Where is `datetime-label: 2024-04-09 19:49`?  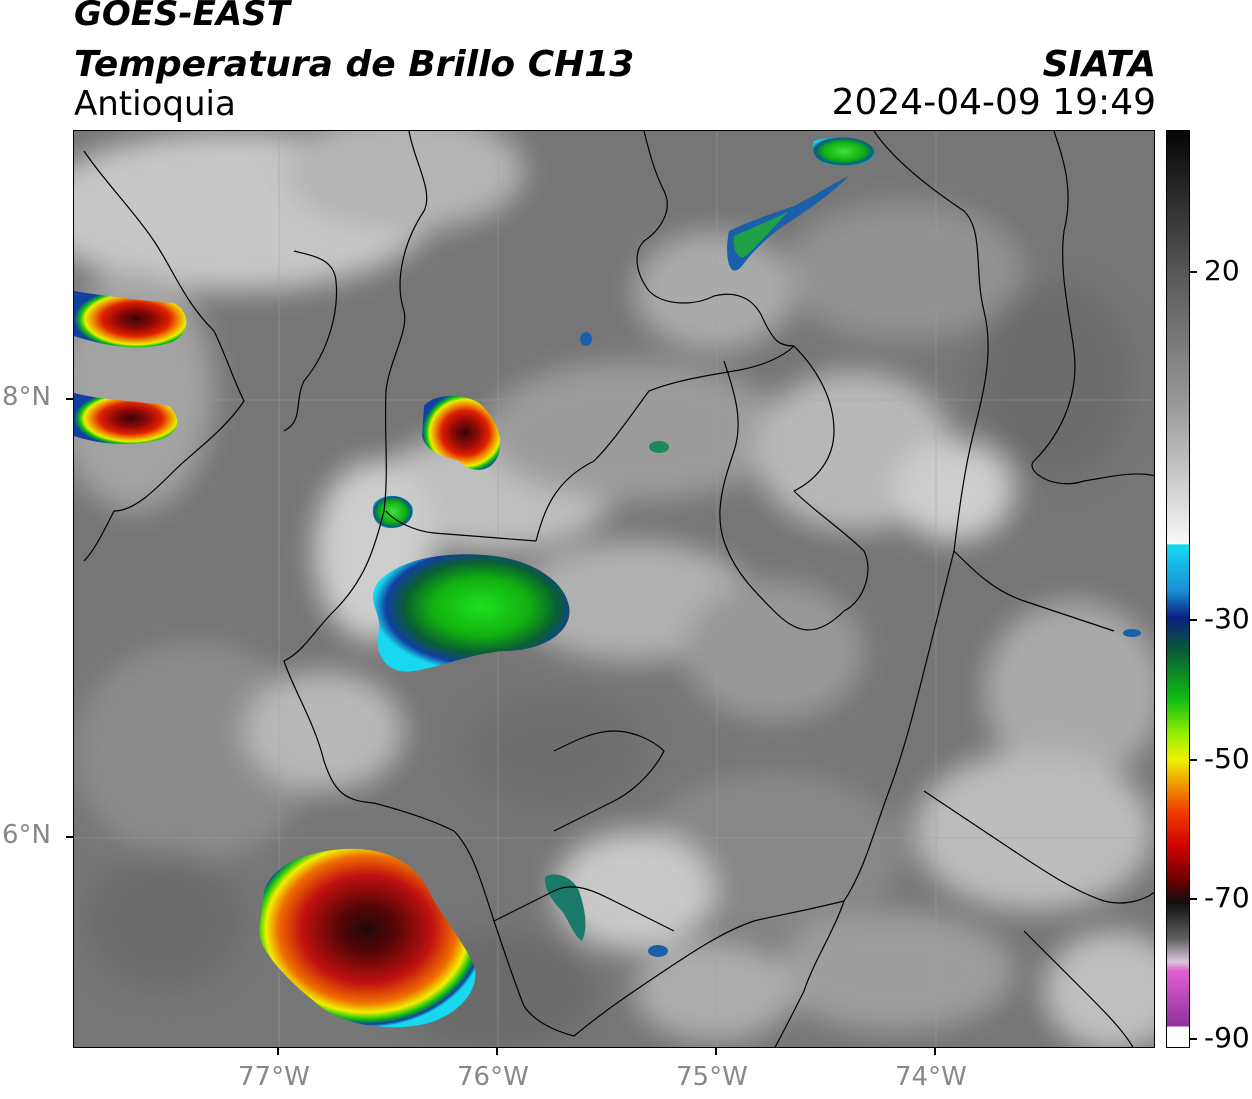
datetime-label: 2024-04-09 19:49 is located at coordinates (993, 102).